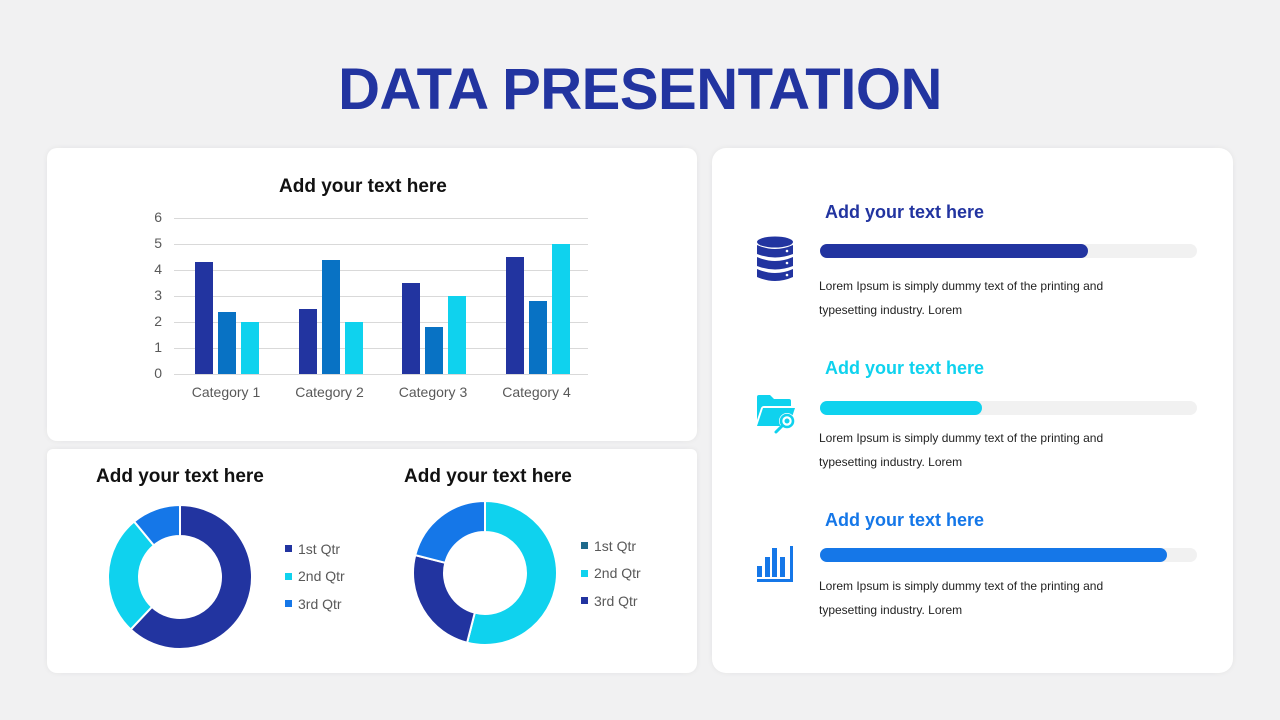 This screenshot has width=1280, height=720. I want to click on x-axis-label: Category 3, so click(433, 392).